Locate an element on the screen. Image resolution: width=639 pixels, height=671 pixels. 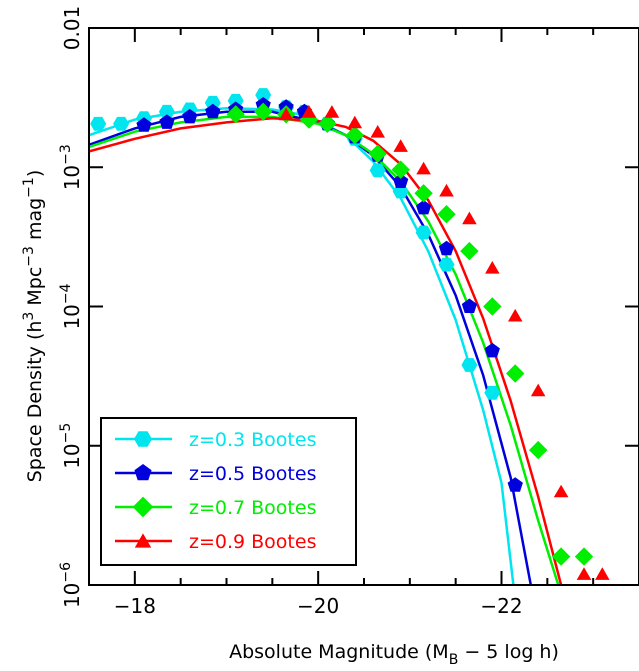
x-tick-labels: −18 −20 −22 is located at coordinates (318, 606).